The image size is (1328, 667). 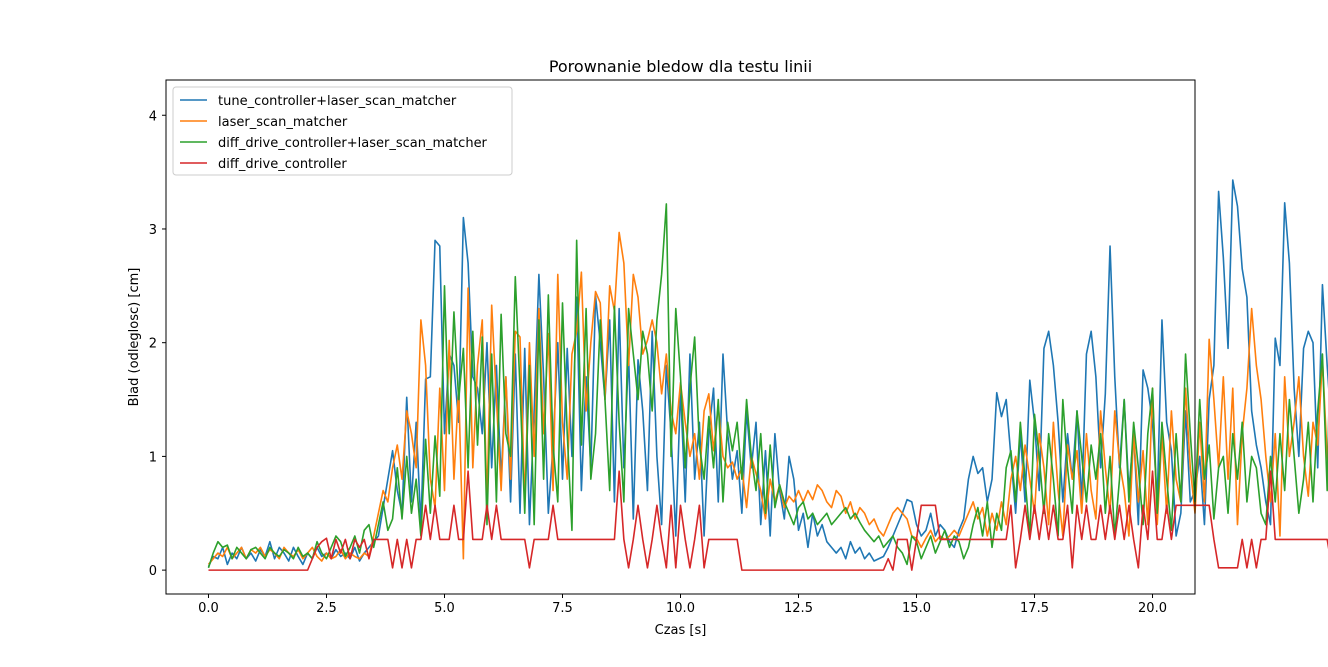 What do you see at coordinates (680, 66) in the screenshot?
I see `chart-title: Porownanie bledow dla testu linii` at bounding box center [680, 66].